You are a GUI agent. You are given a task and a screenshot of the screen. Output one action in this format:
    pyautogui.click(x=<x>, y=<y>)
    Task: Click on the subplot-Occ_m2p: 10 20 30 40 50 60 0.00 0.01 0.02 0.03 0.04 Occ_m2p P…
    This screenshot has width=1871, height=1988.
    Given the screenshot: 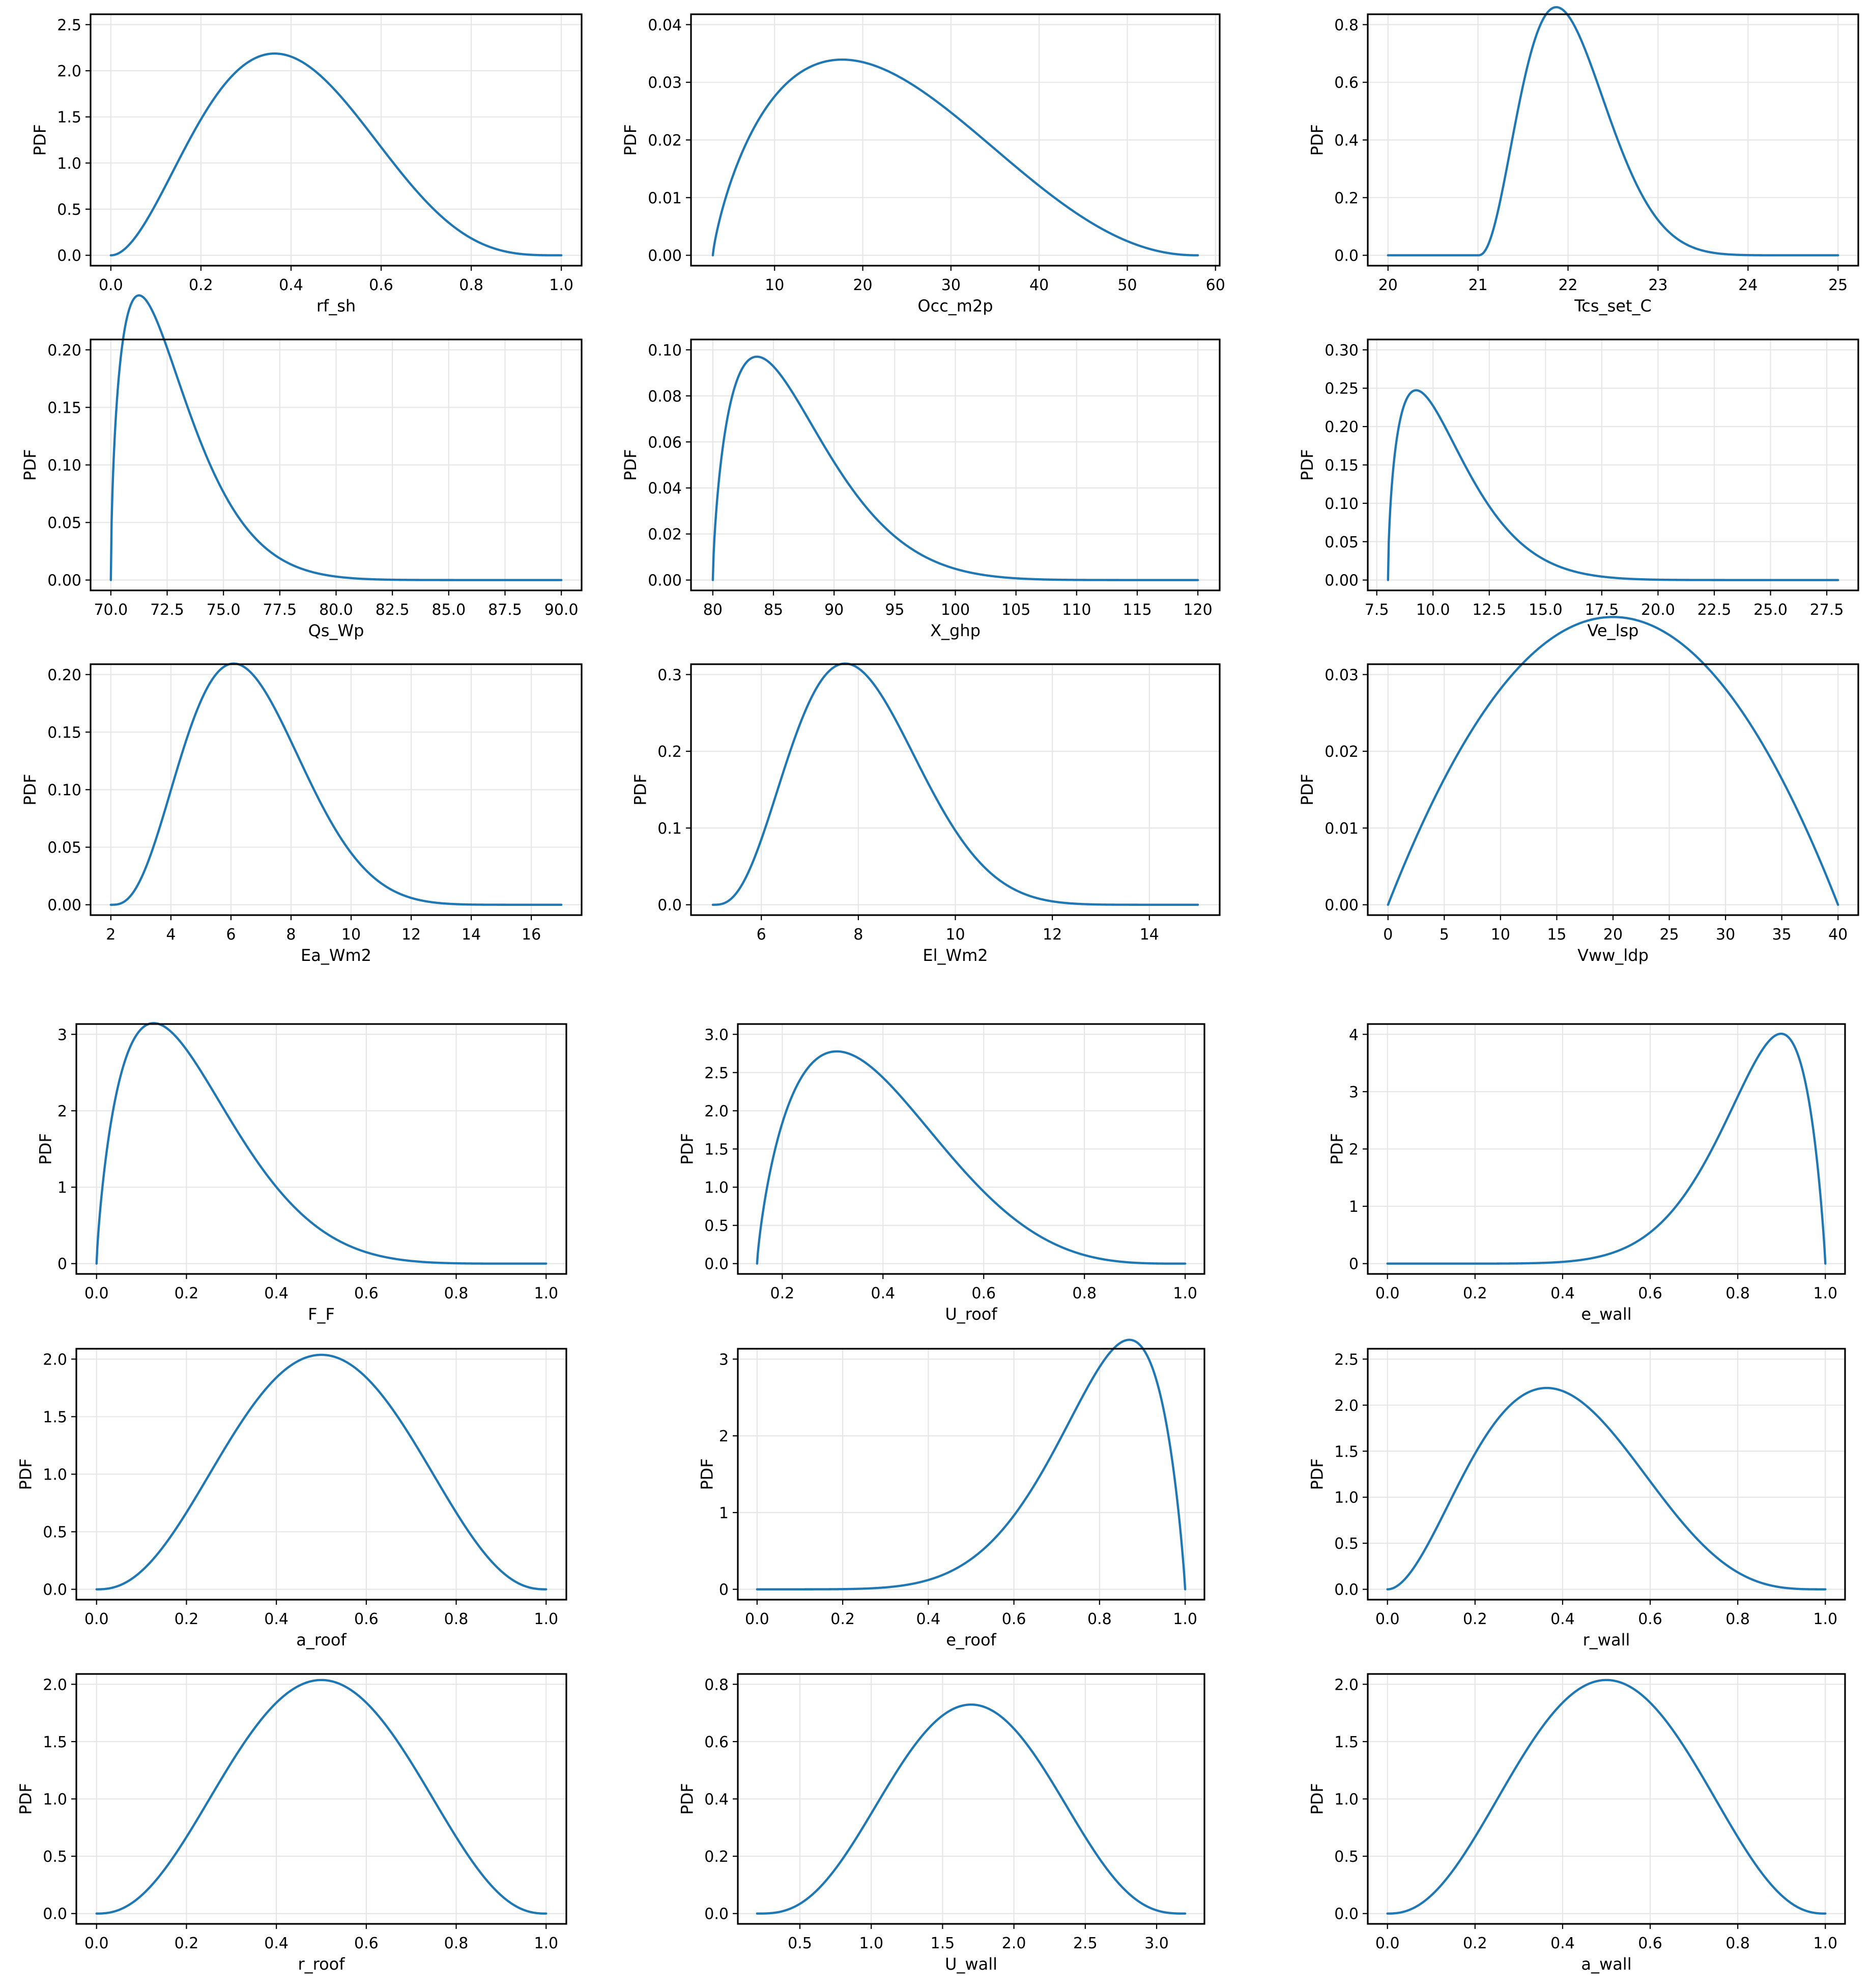 What is the action you would take?
    pyautogui.click(x=923, y=165)
    